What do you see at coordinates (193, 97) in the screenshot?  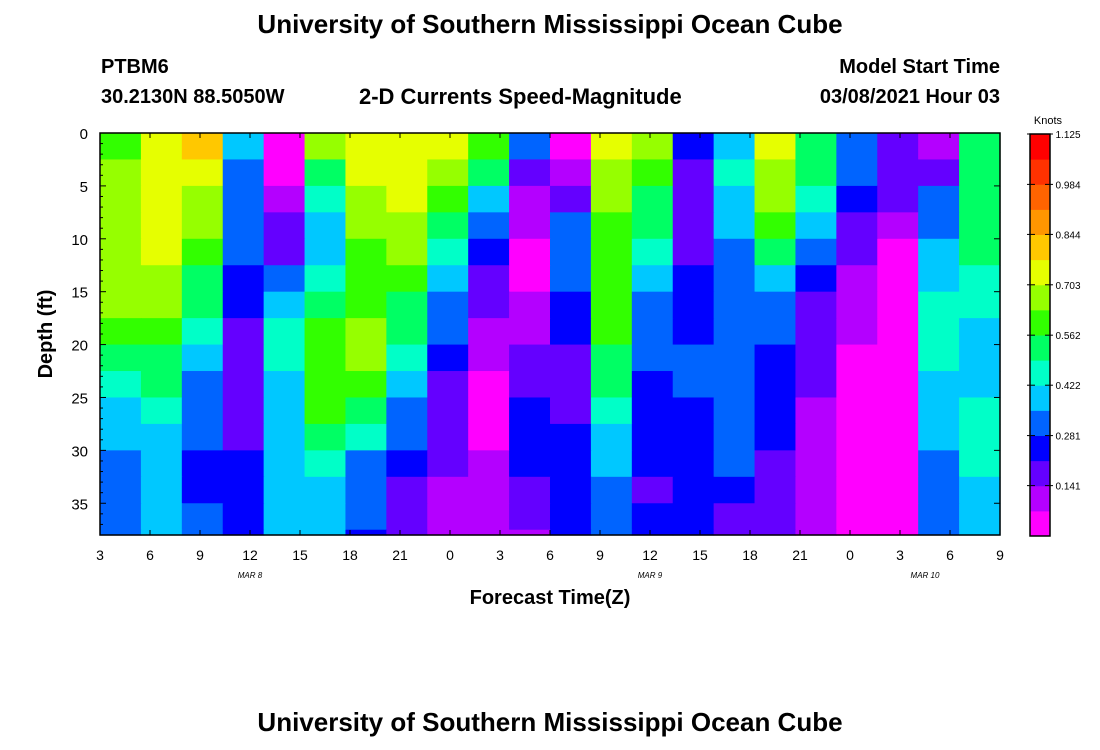 I see `station-coordinates: 30.2130N 88.5050W` at bounding box center [193, 97].